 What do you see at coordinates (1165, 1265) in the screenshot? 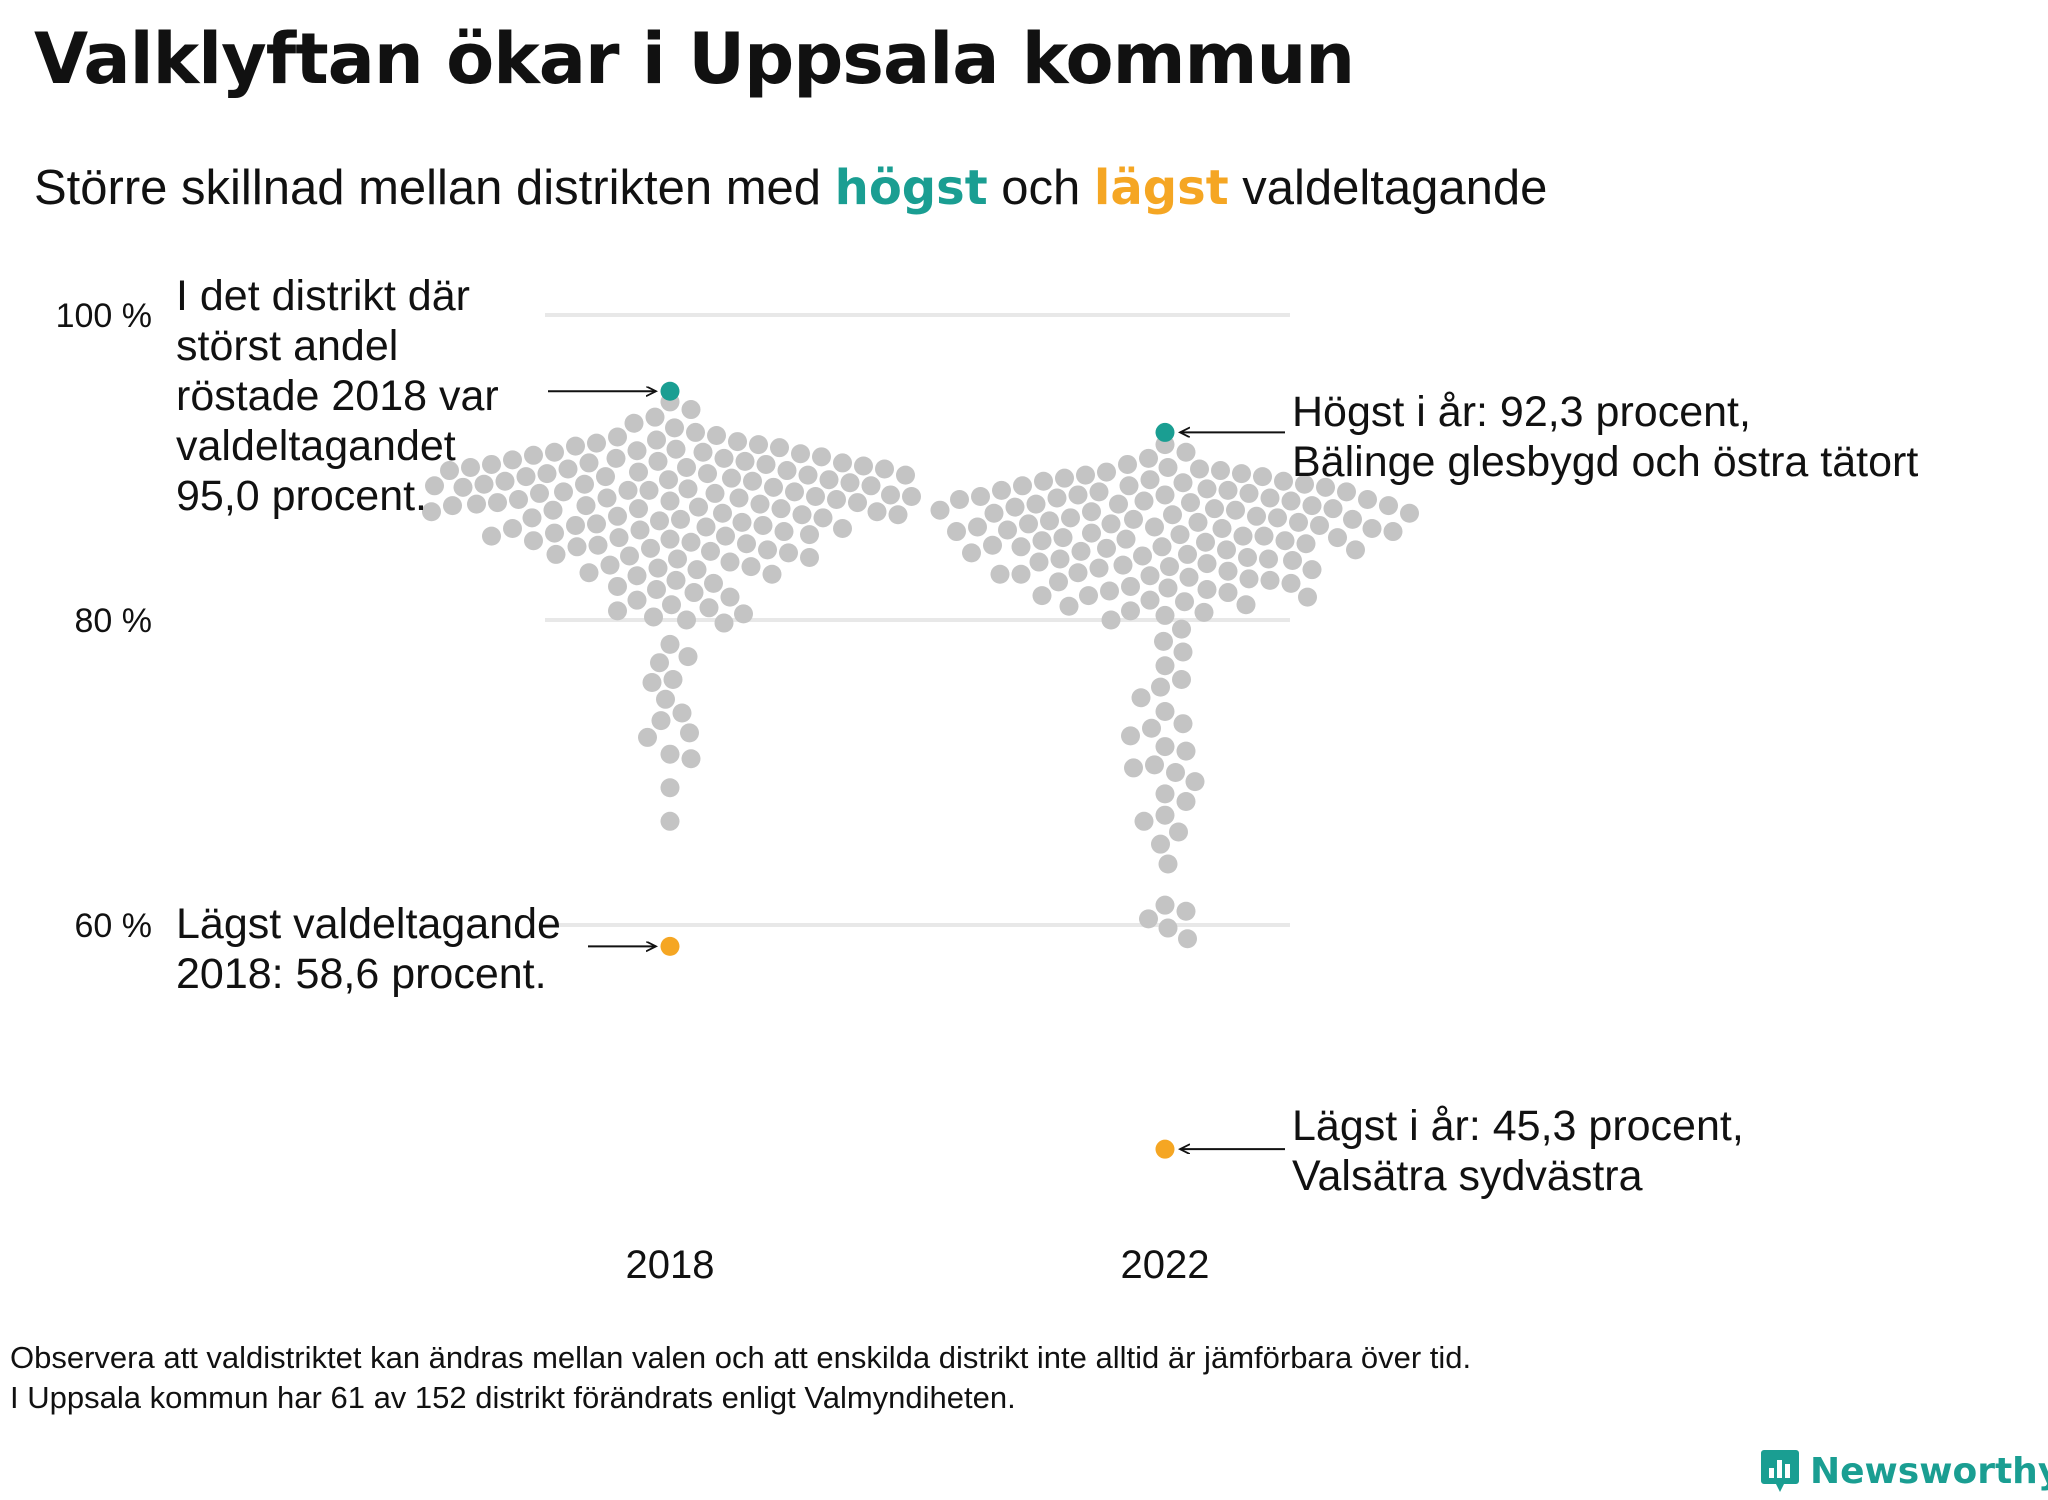
I see `x-axis-label-2022: 2022` at bounding box center [1165, 1265].